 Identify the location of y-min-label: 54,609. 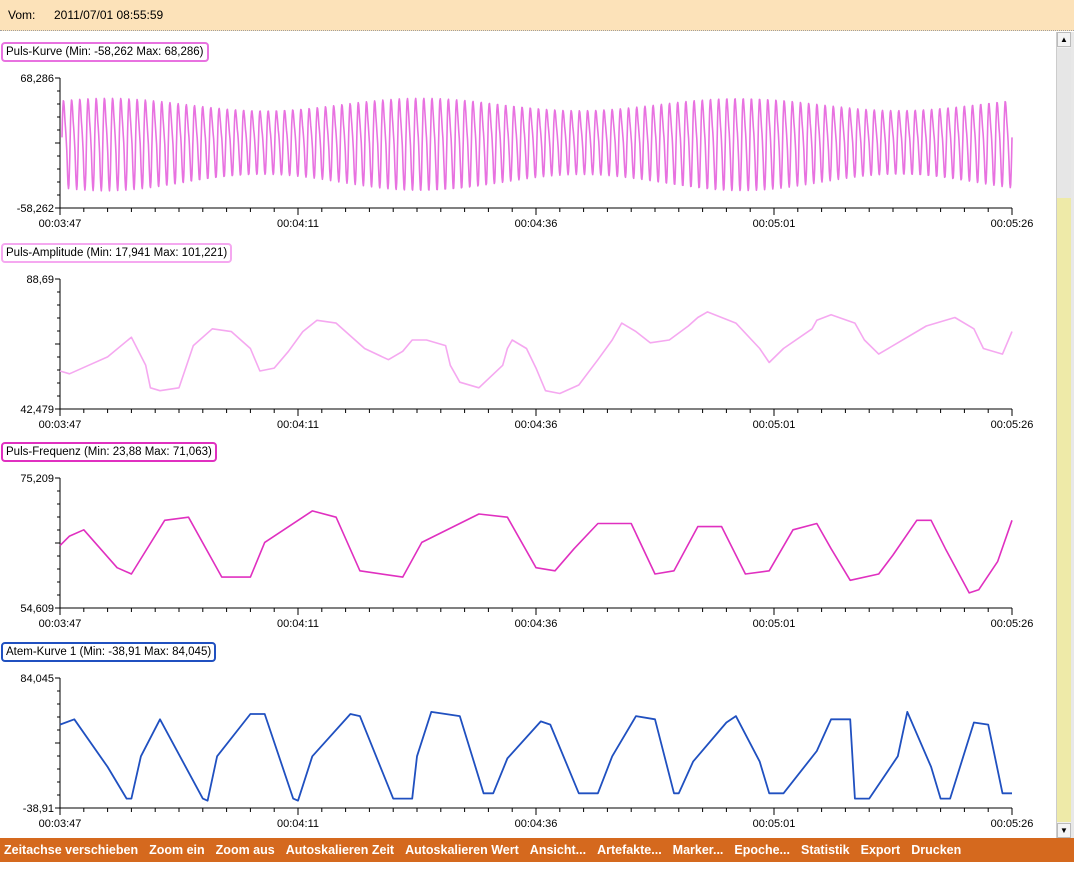
(37, 609).